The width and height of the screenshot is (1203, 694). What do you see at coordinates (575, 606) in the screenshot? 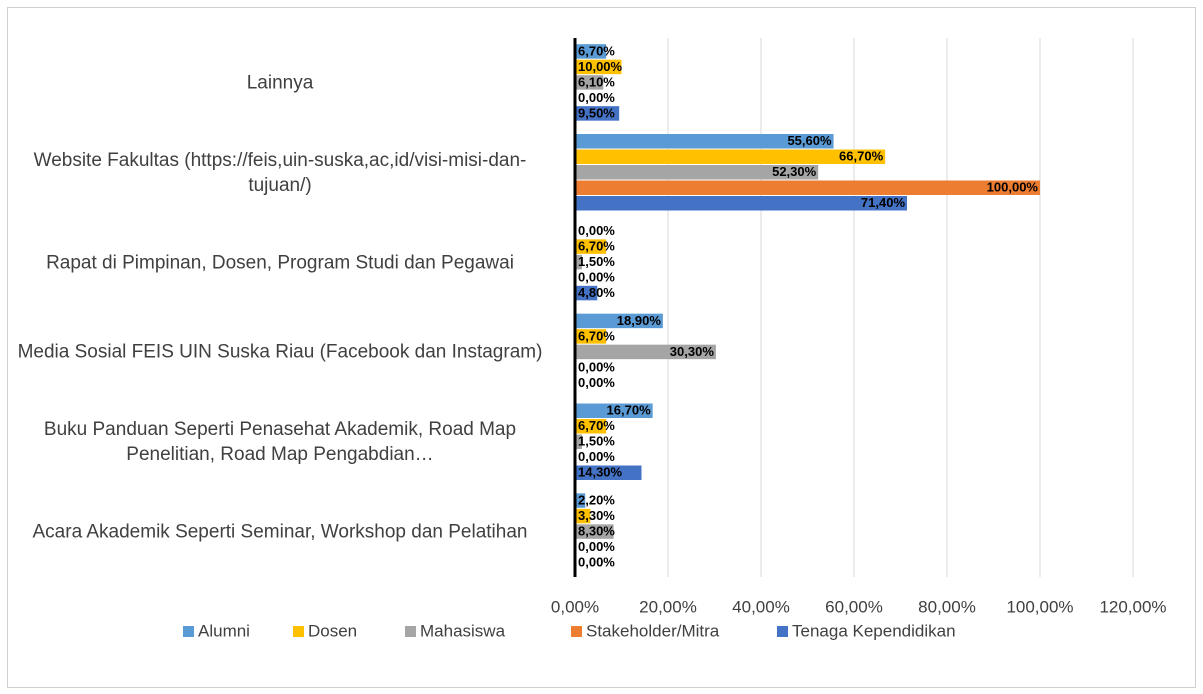
I see `x-tick-label: 0,00%` at bounding box center [575, 606].